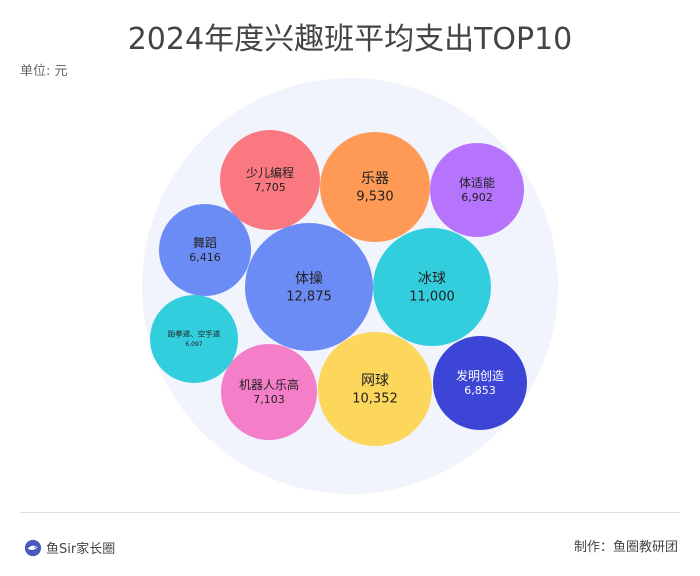 This screenshot has width=700, height=576. What do you see at coordinates (81, 549) in the screenshot?
I see `brand-name: 鱼Sir家长圈` at bounding box center [81, 549].